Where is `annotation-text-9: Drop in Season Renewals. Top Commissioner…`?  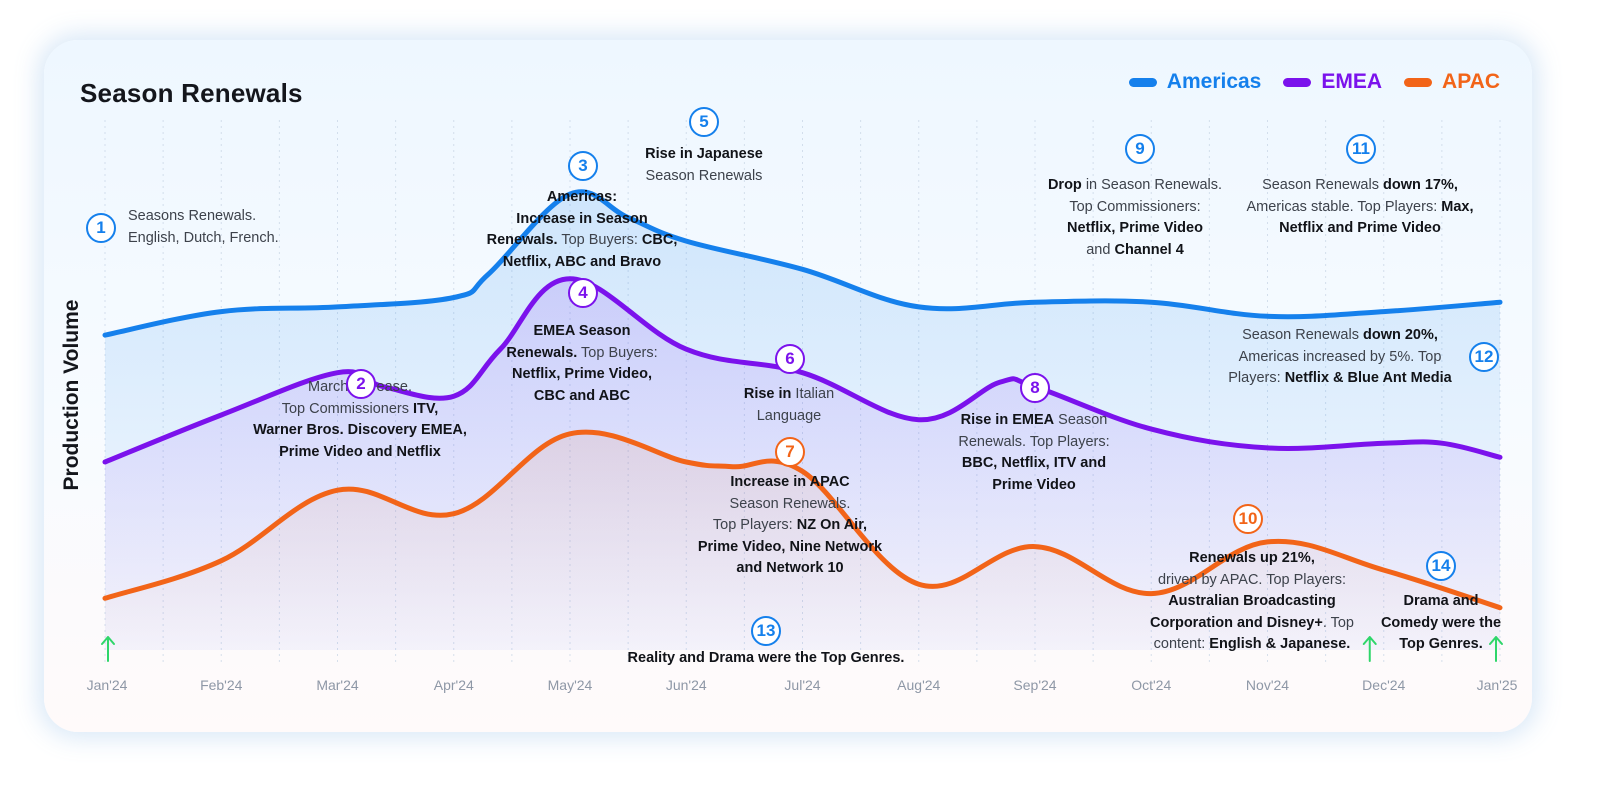
annotation-text-9: Drop in Season Renewals. Top Commissioner… is located at coordinates (1135, 218).